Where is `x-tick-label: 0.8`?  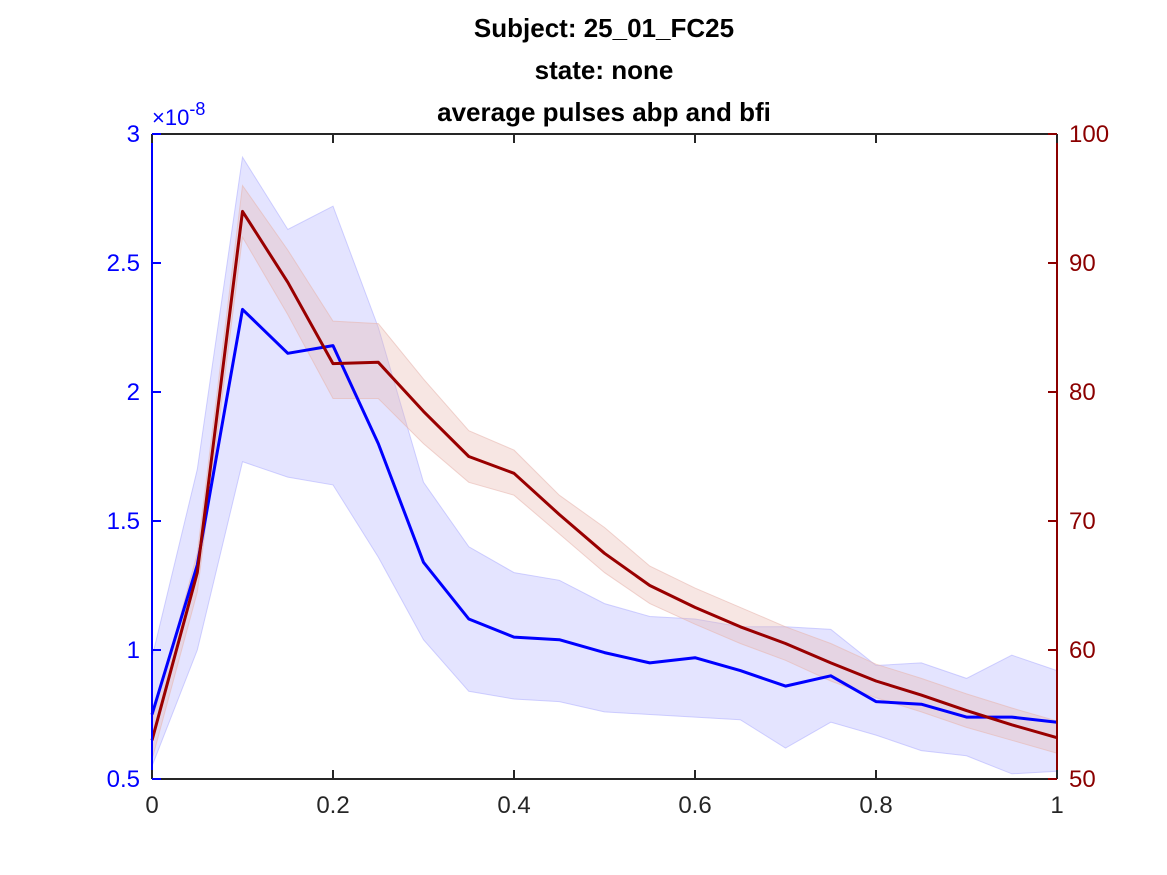 x-tick-label: 0.8 is located at coordinates (875, 805).